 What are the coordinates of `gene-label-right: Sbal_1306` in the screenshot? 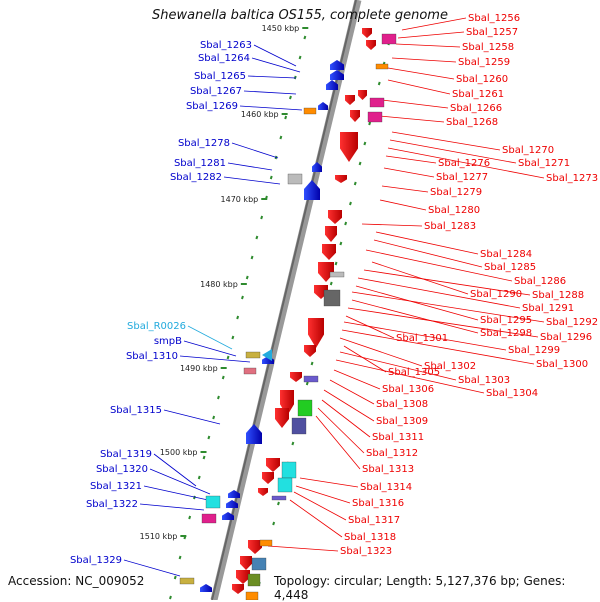 It's located at (408, 389).